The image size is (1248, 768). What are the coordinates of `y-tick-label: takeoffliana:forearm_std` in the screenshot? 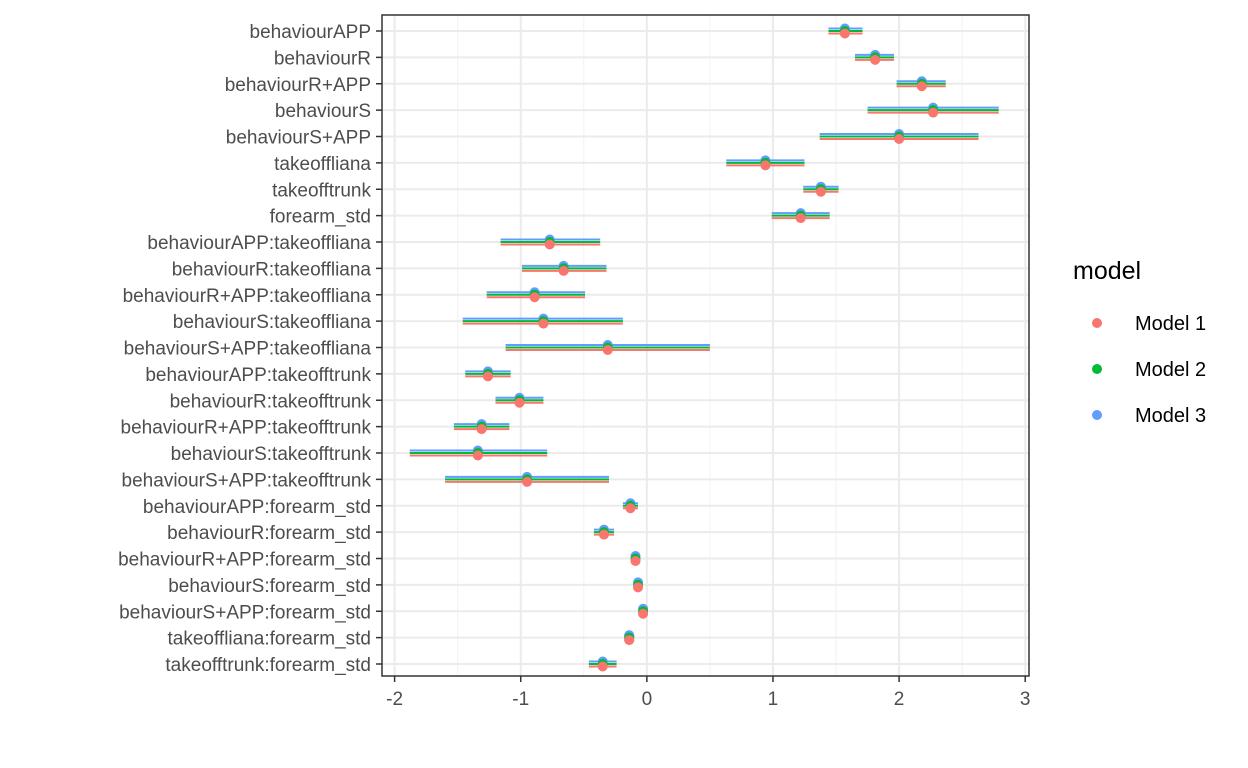 It's located at (270, 639).